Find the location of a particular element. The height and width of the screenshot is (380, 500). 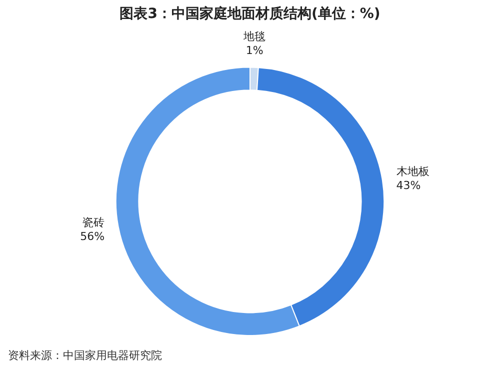

data-label: 56% is located at coordinates (92, 237).